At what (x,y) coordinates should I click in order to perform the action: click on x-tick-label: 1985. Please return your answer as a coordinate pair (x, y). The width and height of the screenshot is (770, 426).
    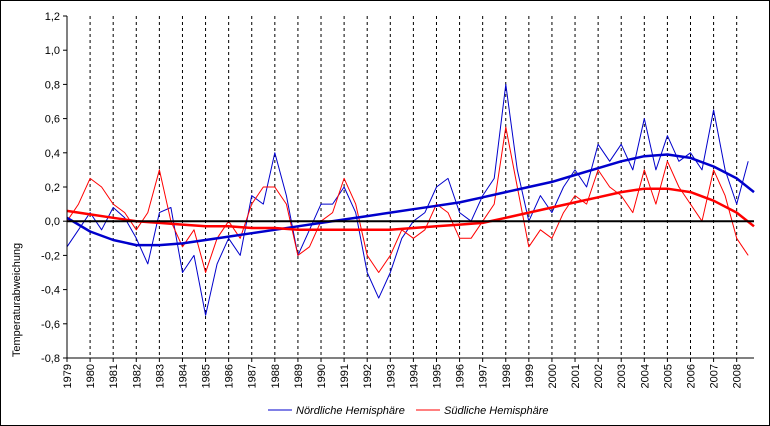
    Looking at the image, I should click on (207, 376).